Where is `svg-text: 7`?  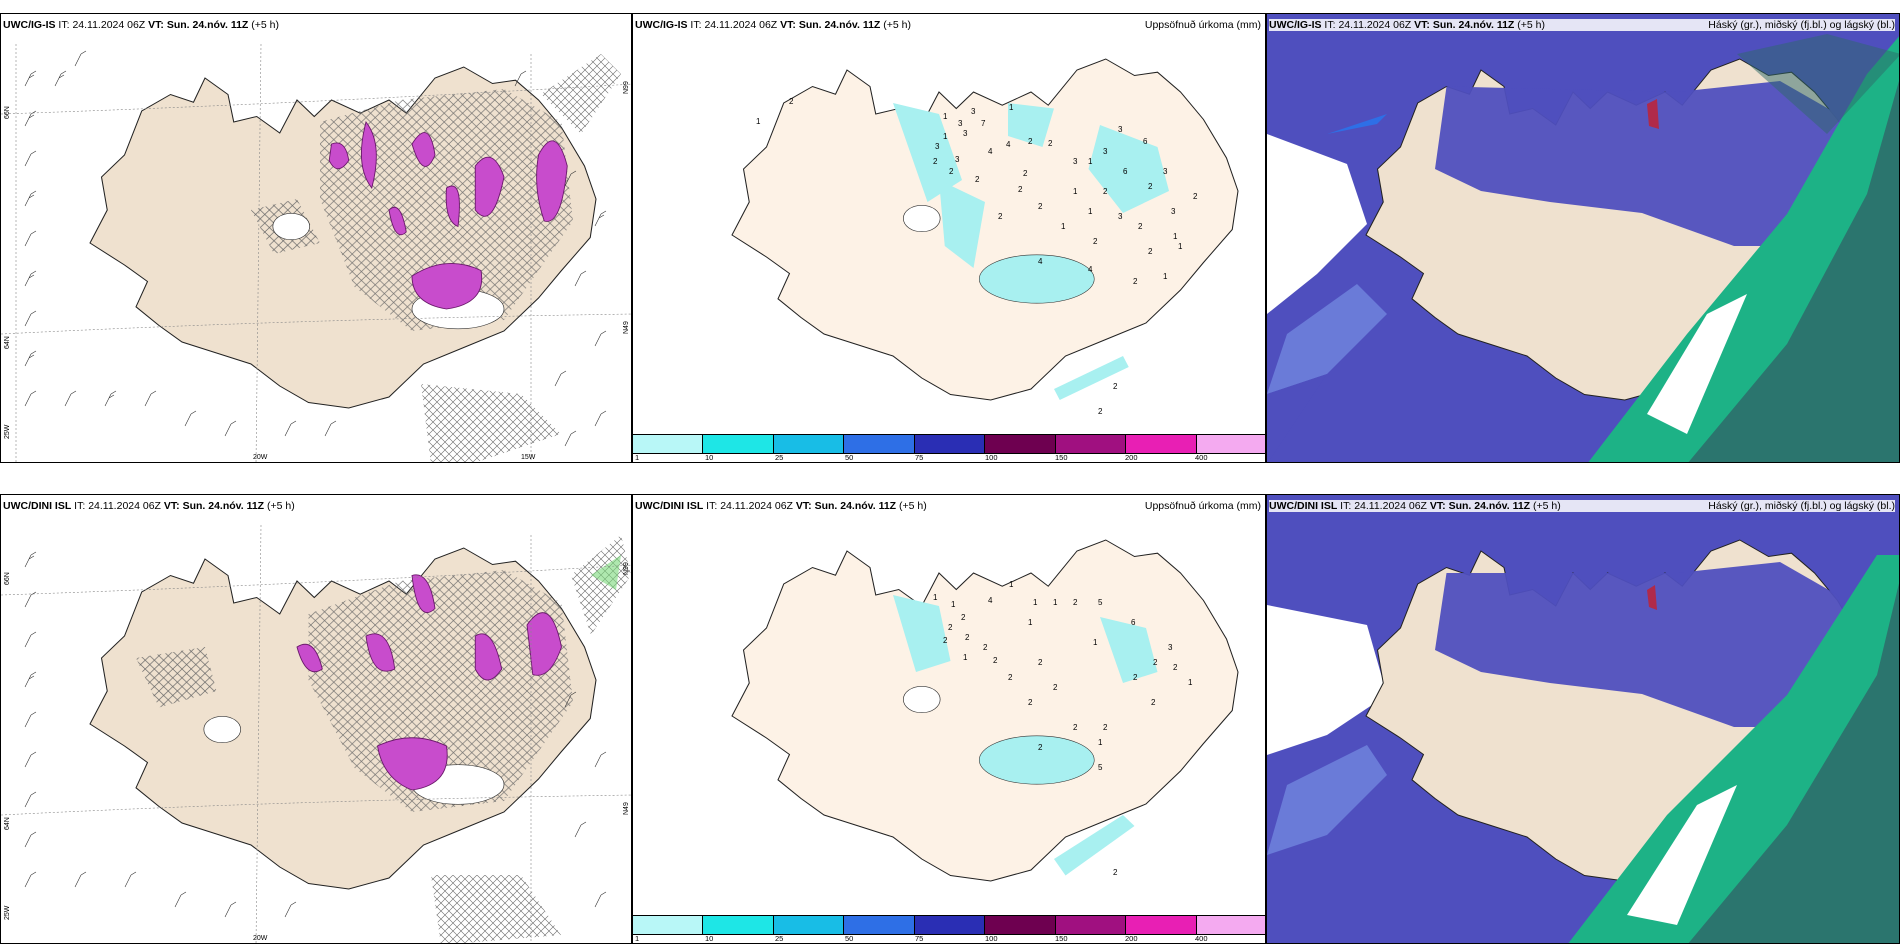 svg-text: 7 is located at coordinates (983, 123).